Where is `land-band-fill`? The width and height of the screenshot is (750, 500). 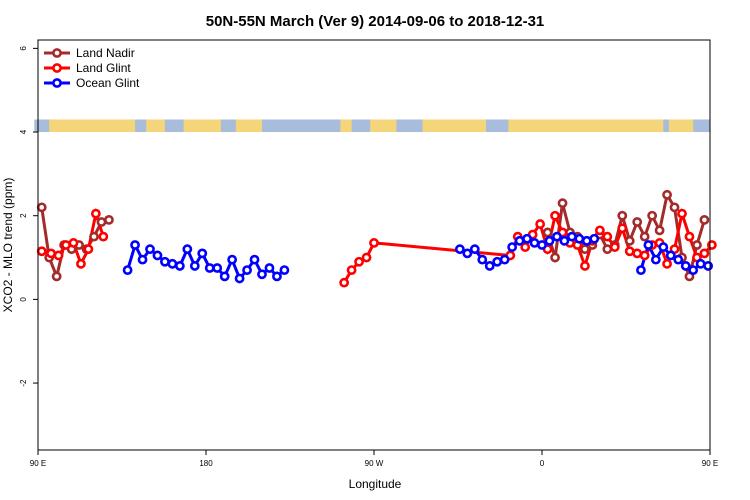
land-band-fill is located at coordinates (374, 126).